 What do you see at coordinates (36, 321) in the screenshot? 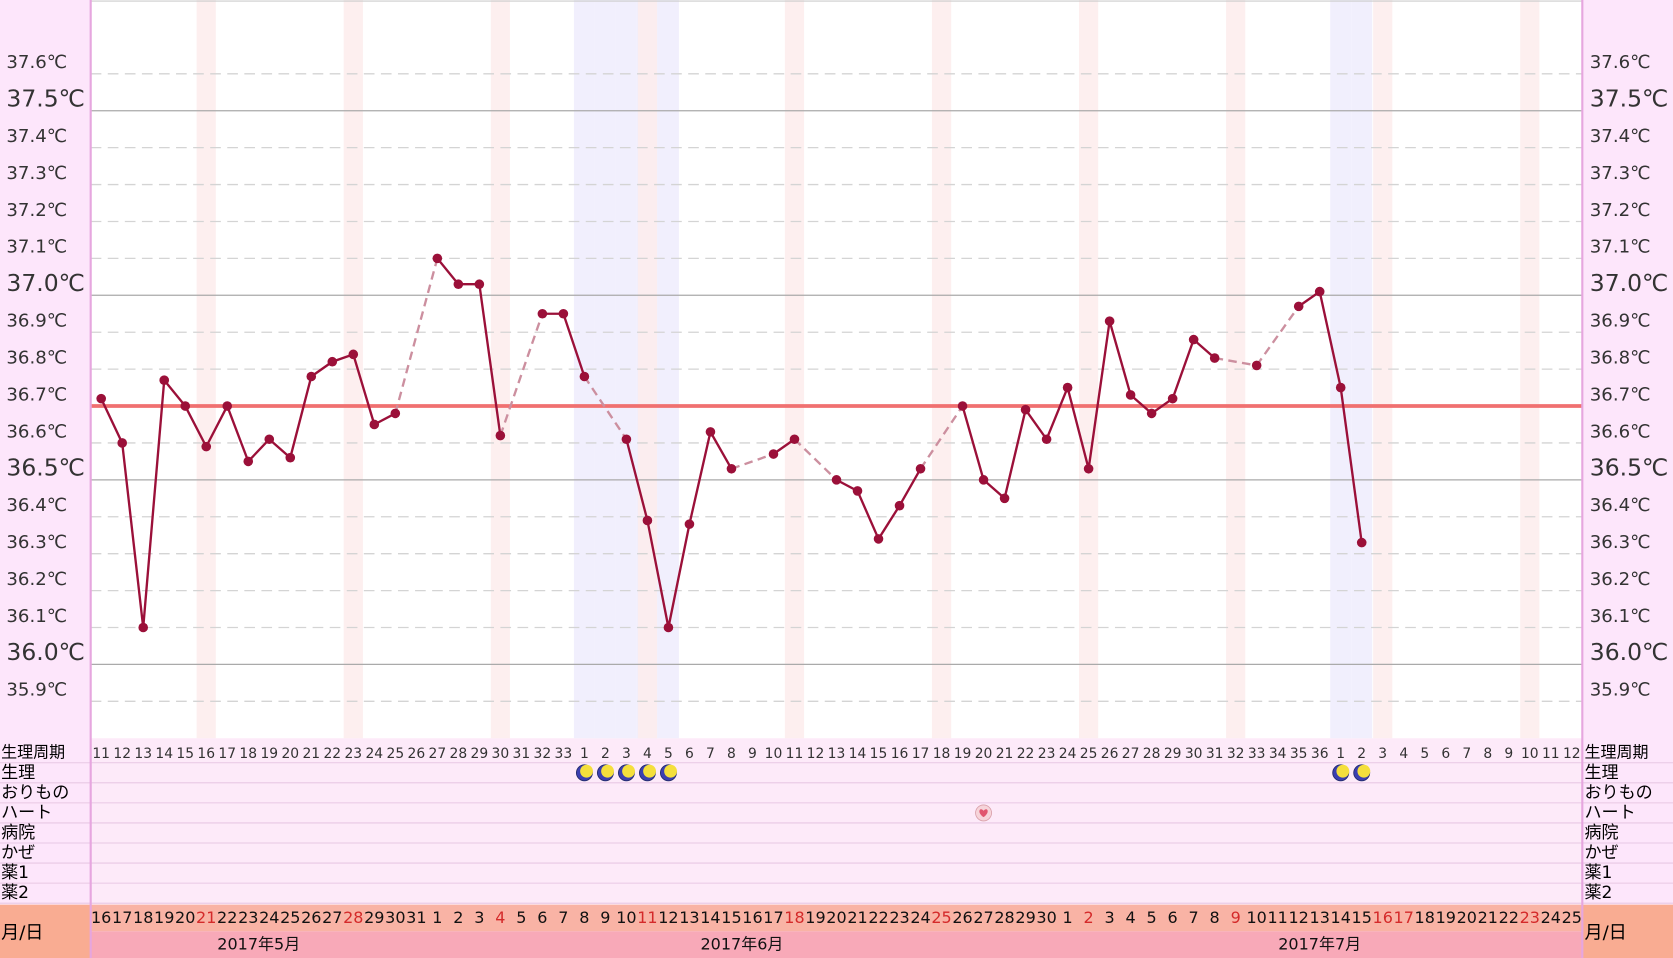
I see `y-tick-label: 36.9℃` at bounding box center [36, 321].